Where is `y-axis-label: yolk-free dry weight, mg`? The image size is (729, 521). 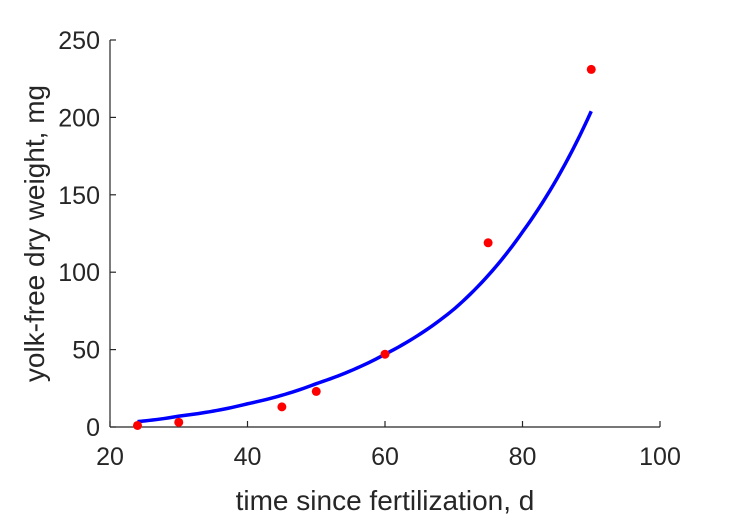
y-axis-label: yolk-free dry weight, mg is located at coordinates (34, 233).